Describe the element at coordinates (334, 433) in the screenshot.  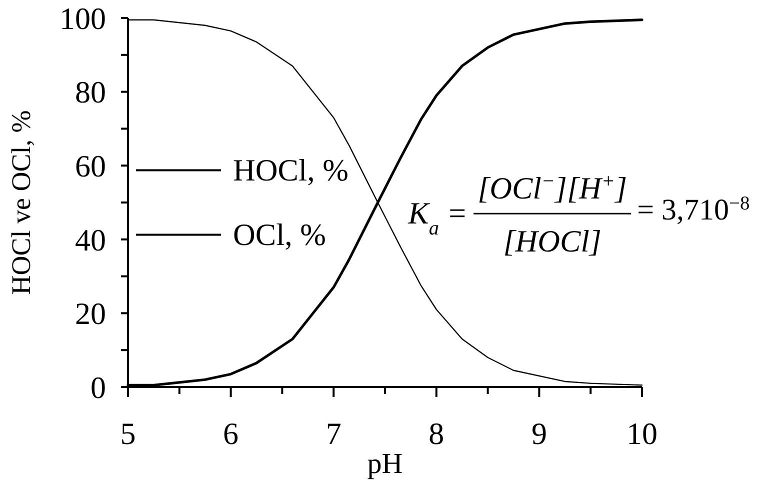
I see `x-tick-label: 7` at that location.